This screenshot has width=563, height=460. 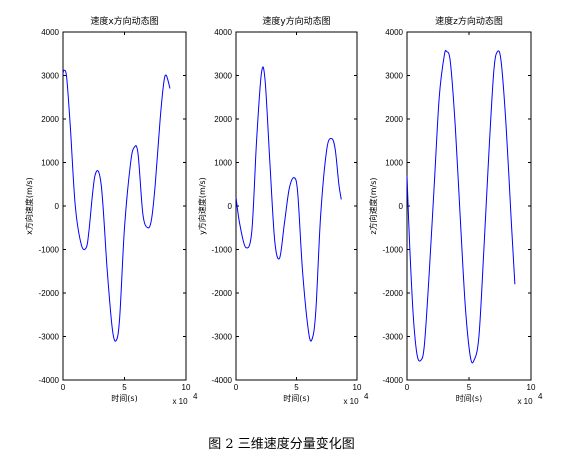 What do you see at coordinates (281, 444) in the screenshot?
I see `figure-caption: 图 2 三维速度分量变化图` at bounding box center [281, 444].